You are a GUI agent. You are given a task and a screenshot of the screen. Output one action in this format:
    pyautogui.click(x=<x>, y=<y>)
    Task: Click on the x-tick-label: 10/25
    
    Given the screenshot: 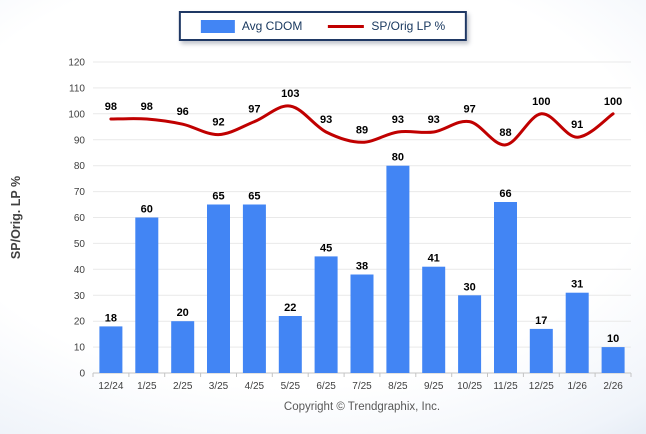 What is the action you would take?
    pyautogui.click(x=469, y=386)
    